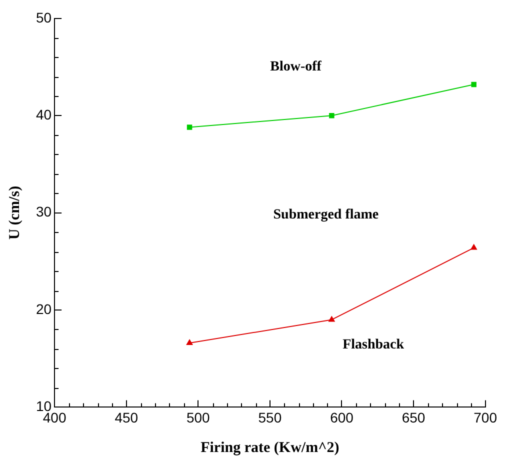 The height and width of the screenshot is (461, 507). What do you see at coordinates (44, 308) in the screenshot?
I see `y-tick-label: 20` at bounding box center [44, 308].